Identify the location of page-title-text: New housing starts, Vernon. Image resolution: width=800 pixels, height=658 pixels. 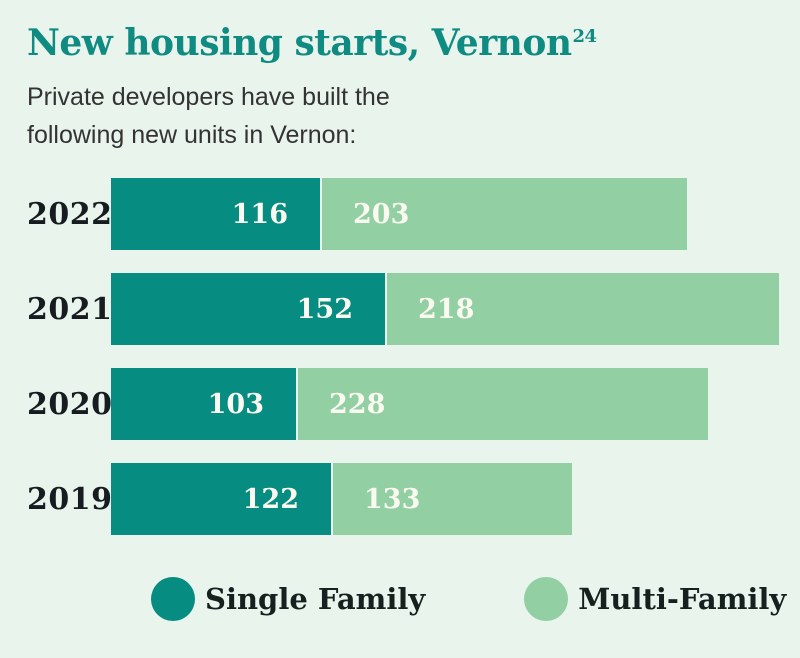
(299, 43).